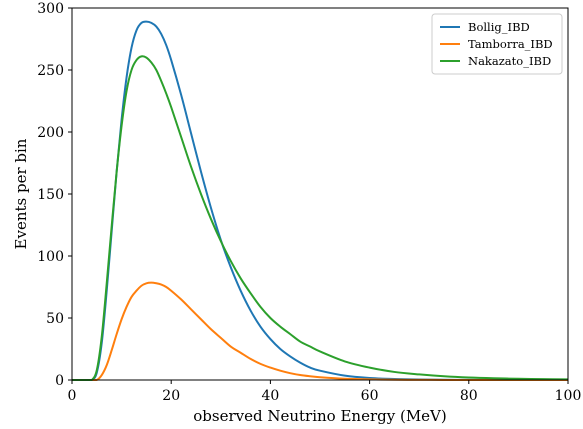  I want to click on x-axis: 0 20 40 60 80 100, so click(325, 392).